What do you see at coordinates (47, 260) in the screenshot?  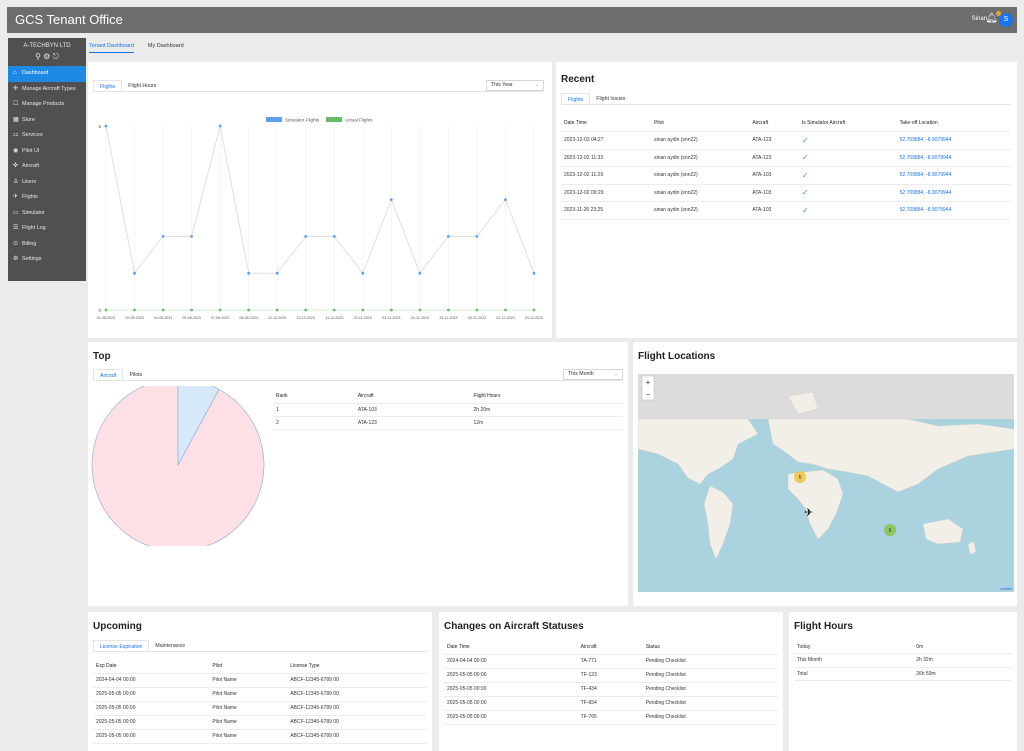 I see `sidebar-item-settings: ⚙ Settings` at bounding box center [47, 260].